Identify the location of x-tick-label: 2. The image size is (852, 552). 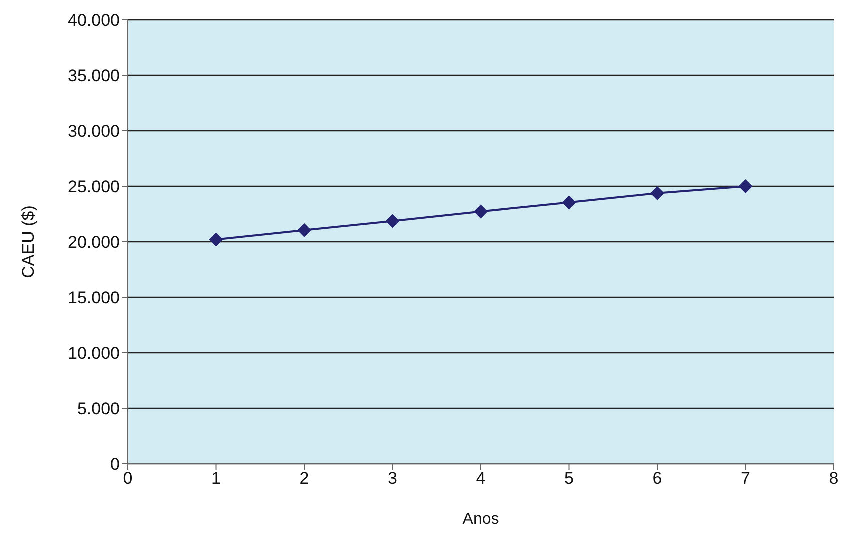
(305, 478).